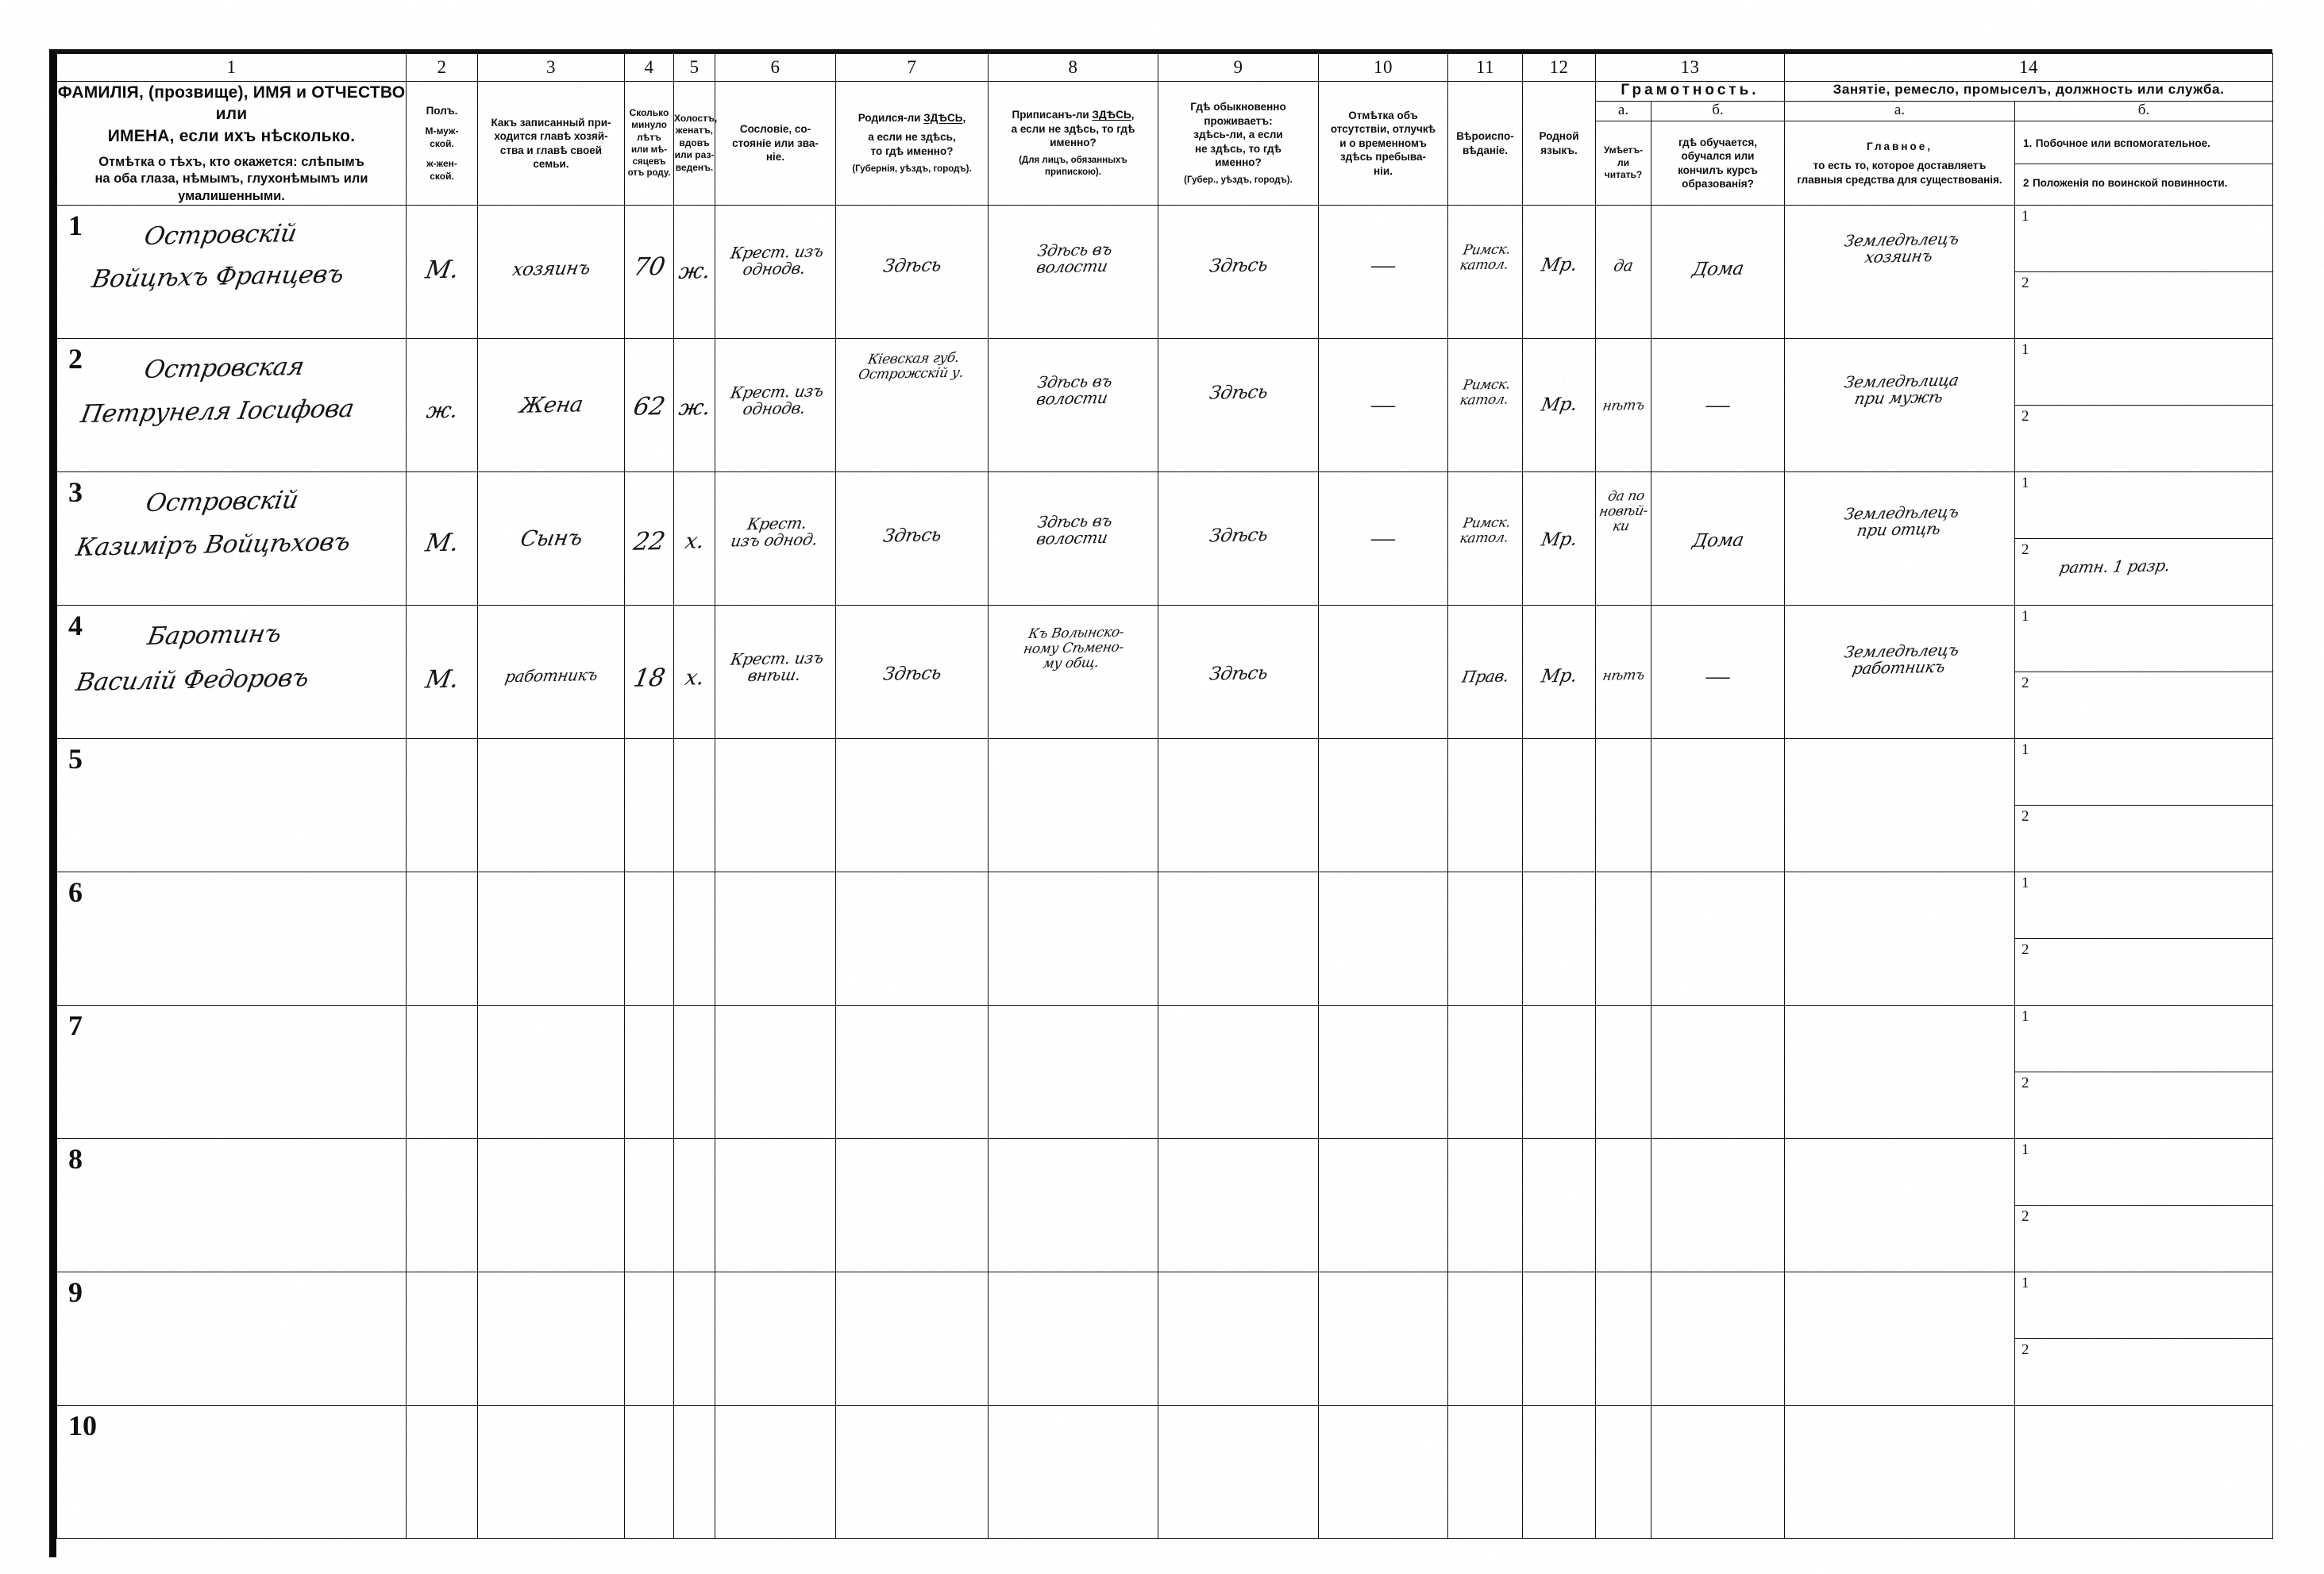 This screenshot has width=2324, height=1574. I want to click on cell-sex: ж., so click(442, 405).